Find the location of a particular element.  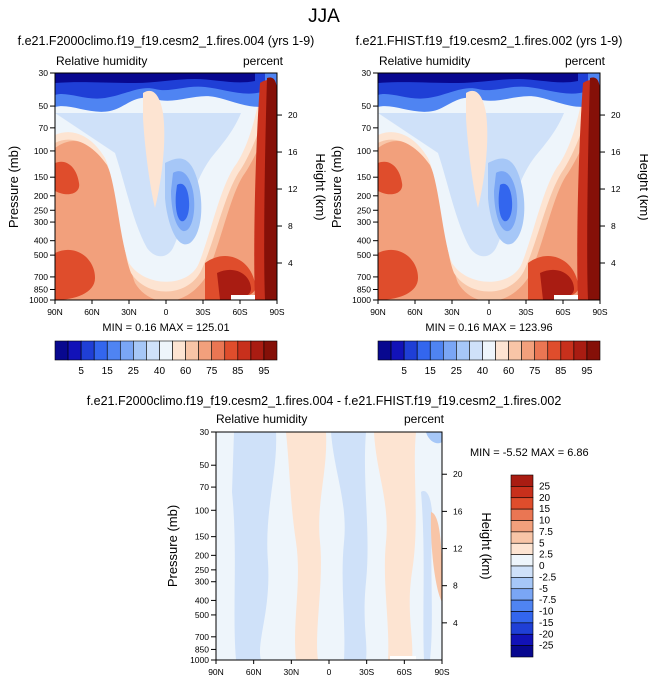

y-tick-label: 500 is located at coordinates (202, 615).